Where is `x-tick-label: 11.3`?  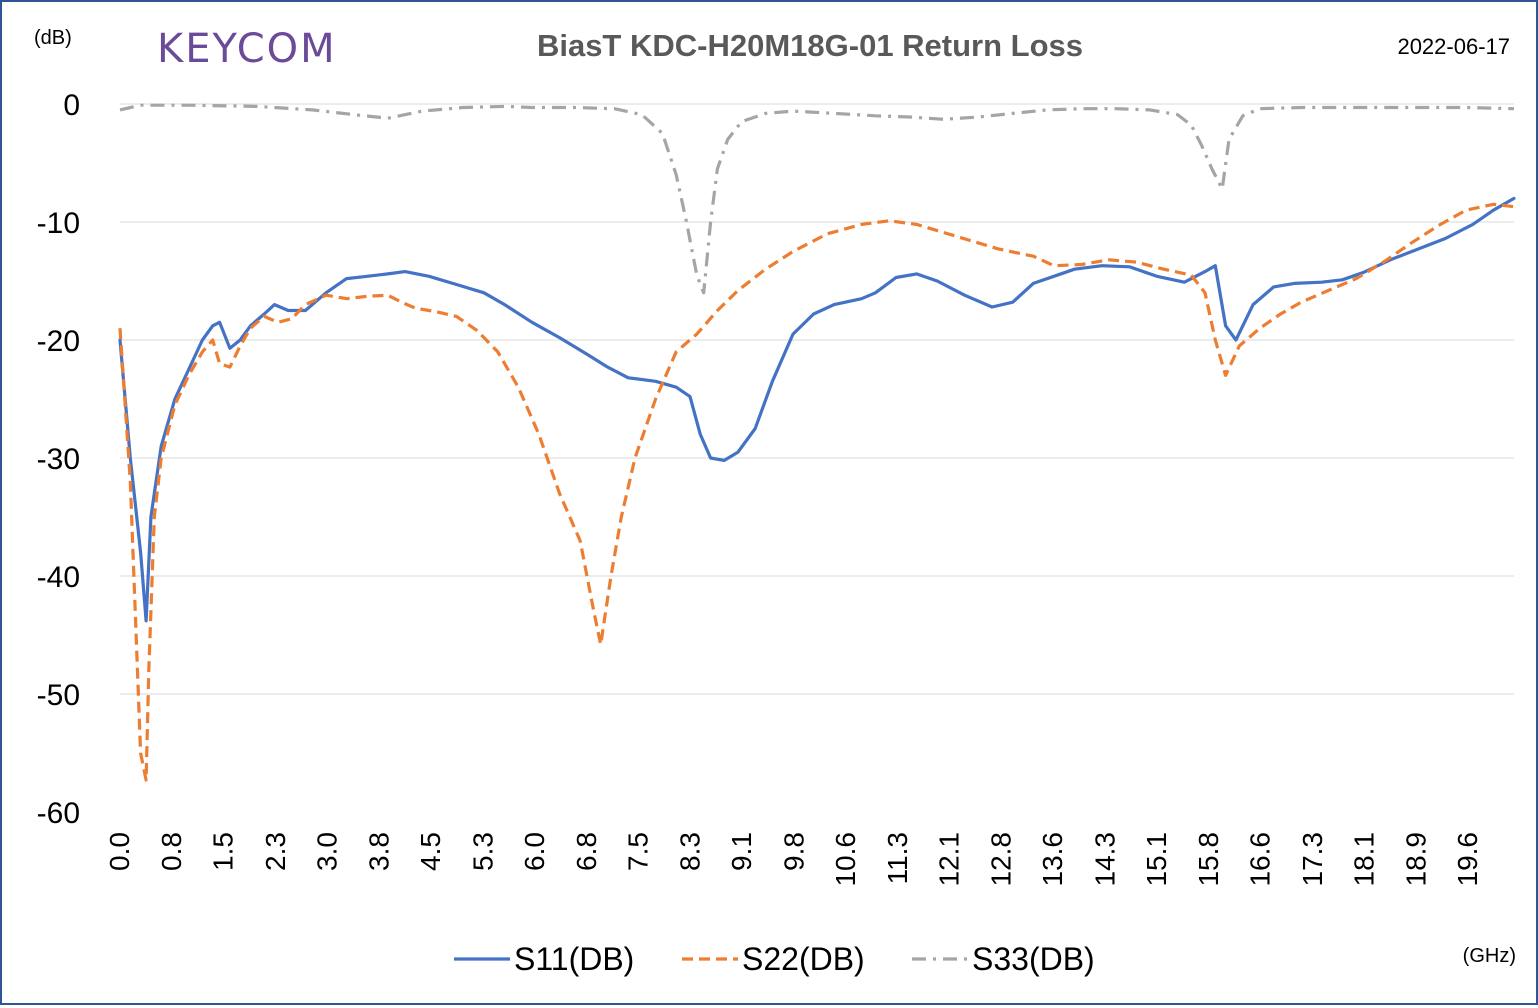 x-tick-label: 11.3 is located at coordinates (897, 858).